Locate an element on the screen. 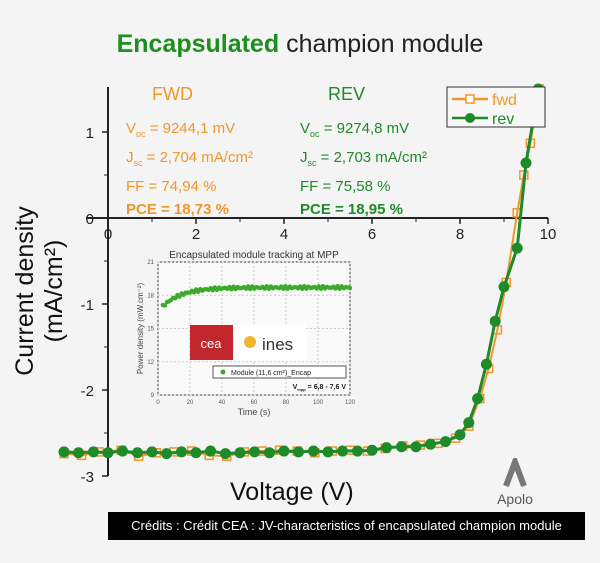 This screenshot has height=563, width=600. inset-y-tick-label: 18 is located at coordinates (150, 296).